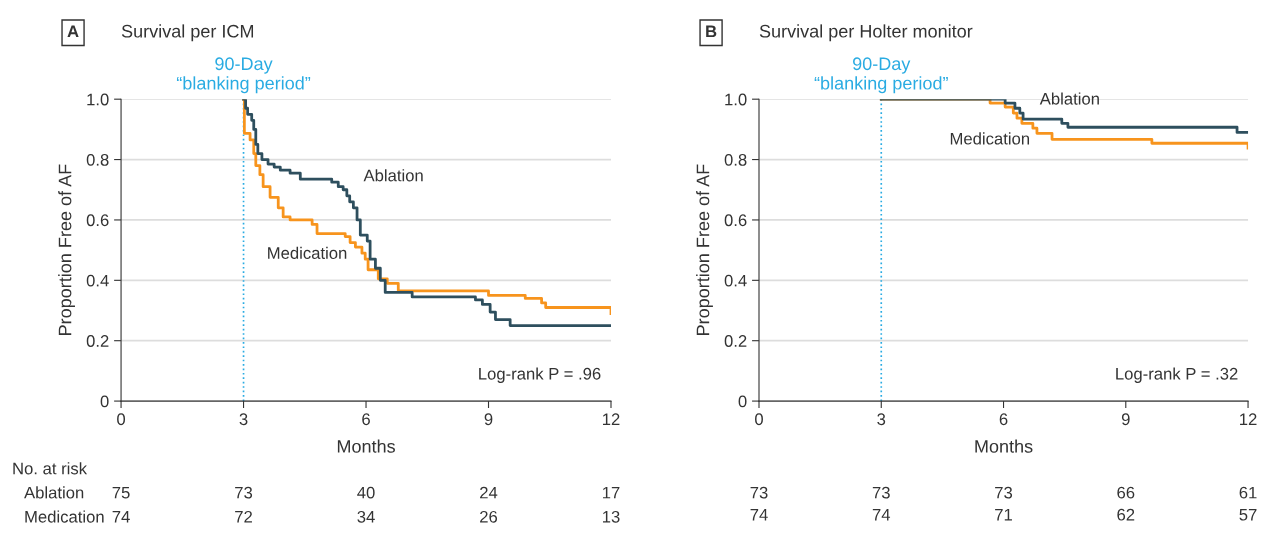 The width and height of the screenshot is (1265, 542). I want to click on text: B, so click(711, 31).